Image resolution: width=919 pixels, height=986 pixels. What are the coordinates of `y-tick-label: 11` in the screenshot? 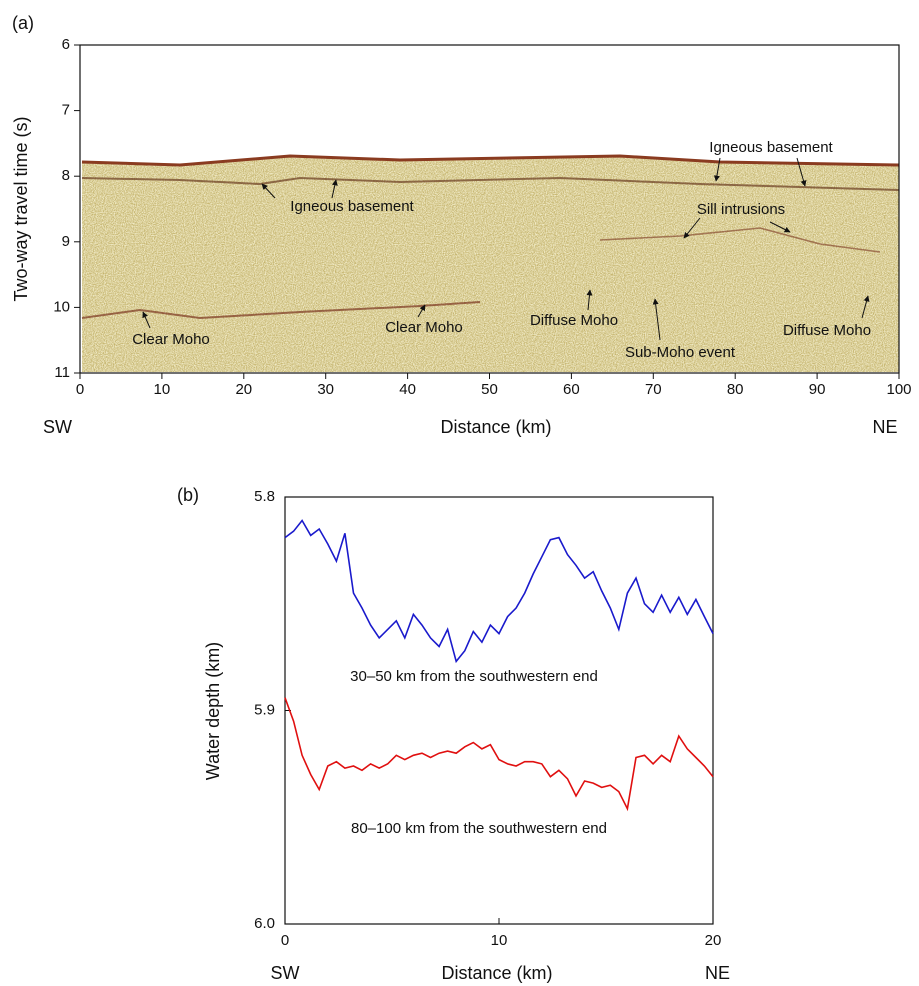 It's located at (62, 372).